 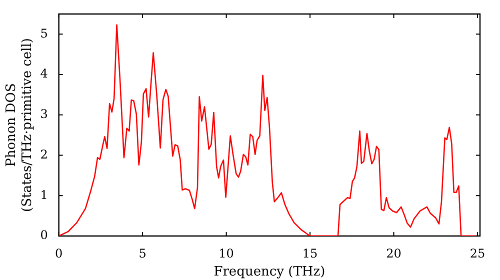 What do you see at coordinates (142, 253) in the screenshot?
I see `x-tick-label: 5` at bounding box center [142, 253].